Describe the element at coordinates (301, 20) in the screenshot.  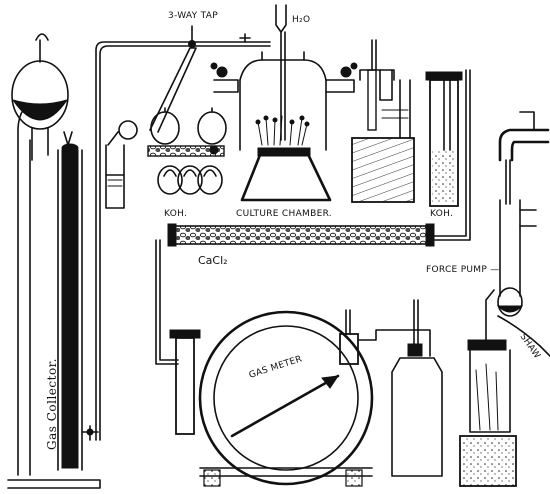
I see `h2o-label: H₂O` at that location.